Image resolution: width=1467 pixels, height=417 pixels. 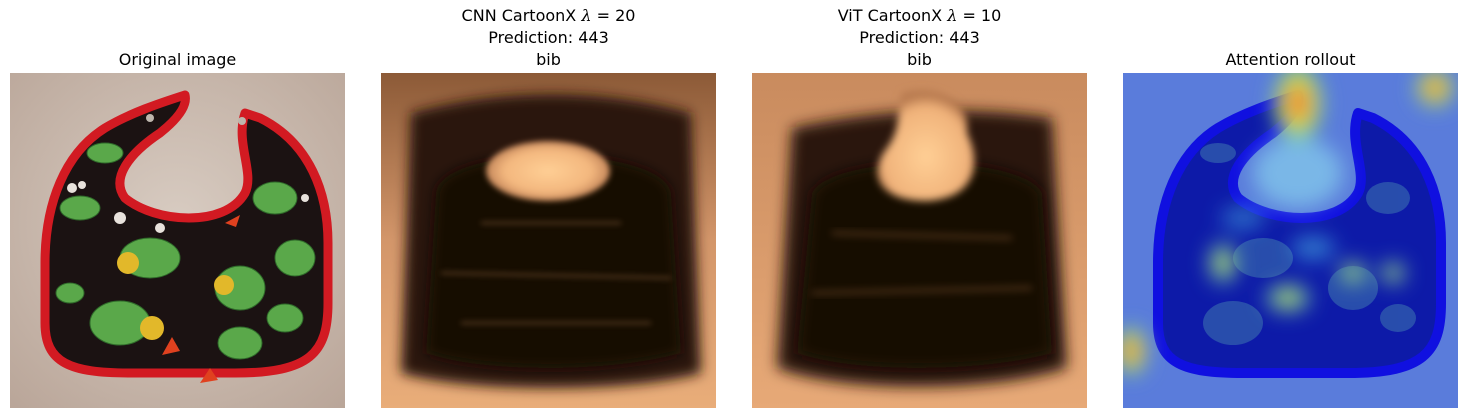 What do you see at coordinates (982, 15) in the screenshot?
I see `lambda-value: = 10` at bounding box center [982, 15].